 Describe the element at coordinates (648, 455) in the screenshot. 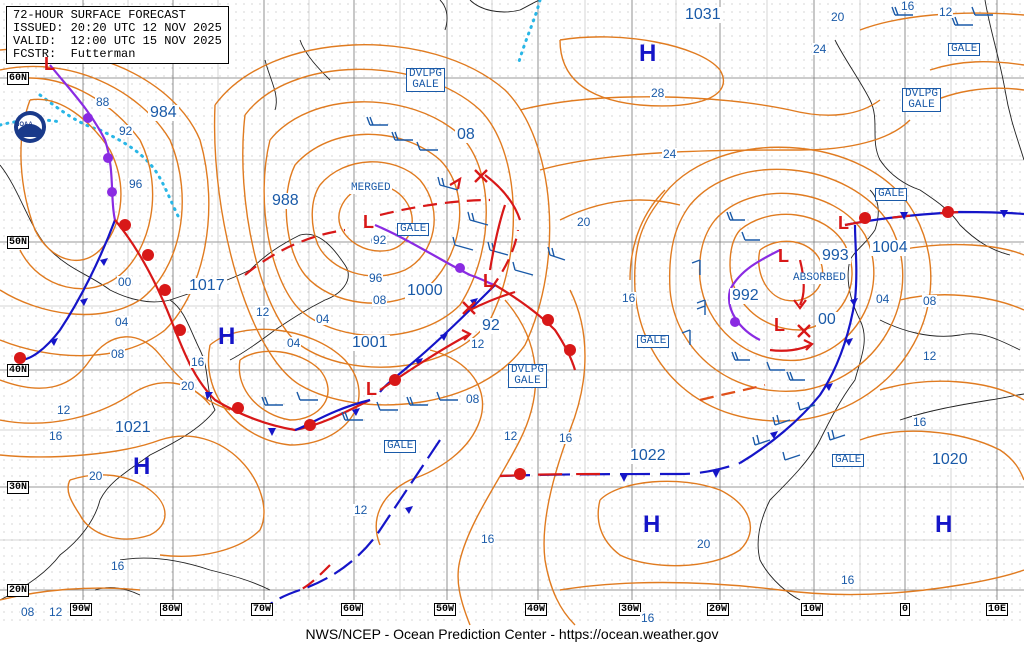

I see `pressure-label: 1022` at that location.